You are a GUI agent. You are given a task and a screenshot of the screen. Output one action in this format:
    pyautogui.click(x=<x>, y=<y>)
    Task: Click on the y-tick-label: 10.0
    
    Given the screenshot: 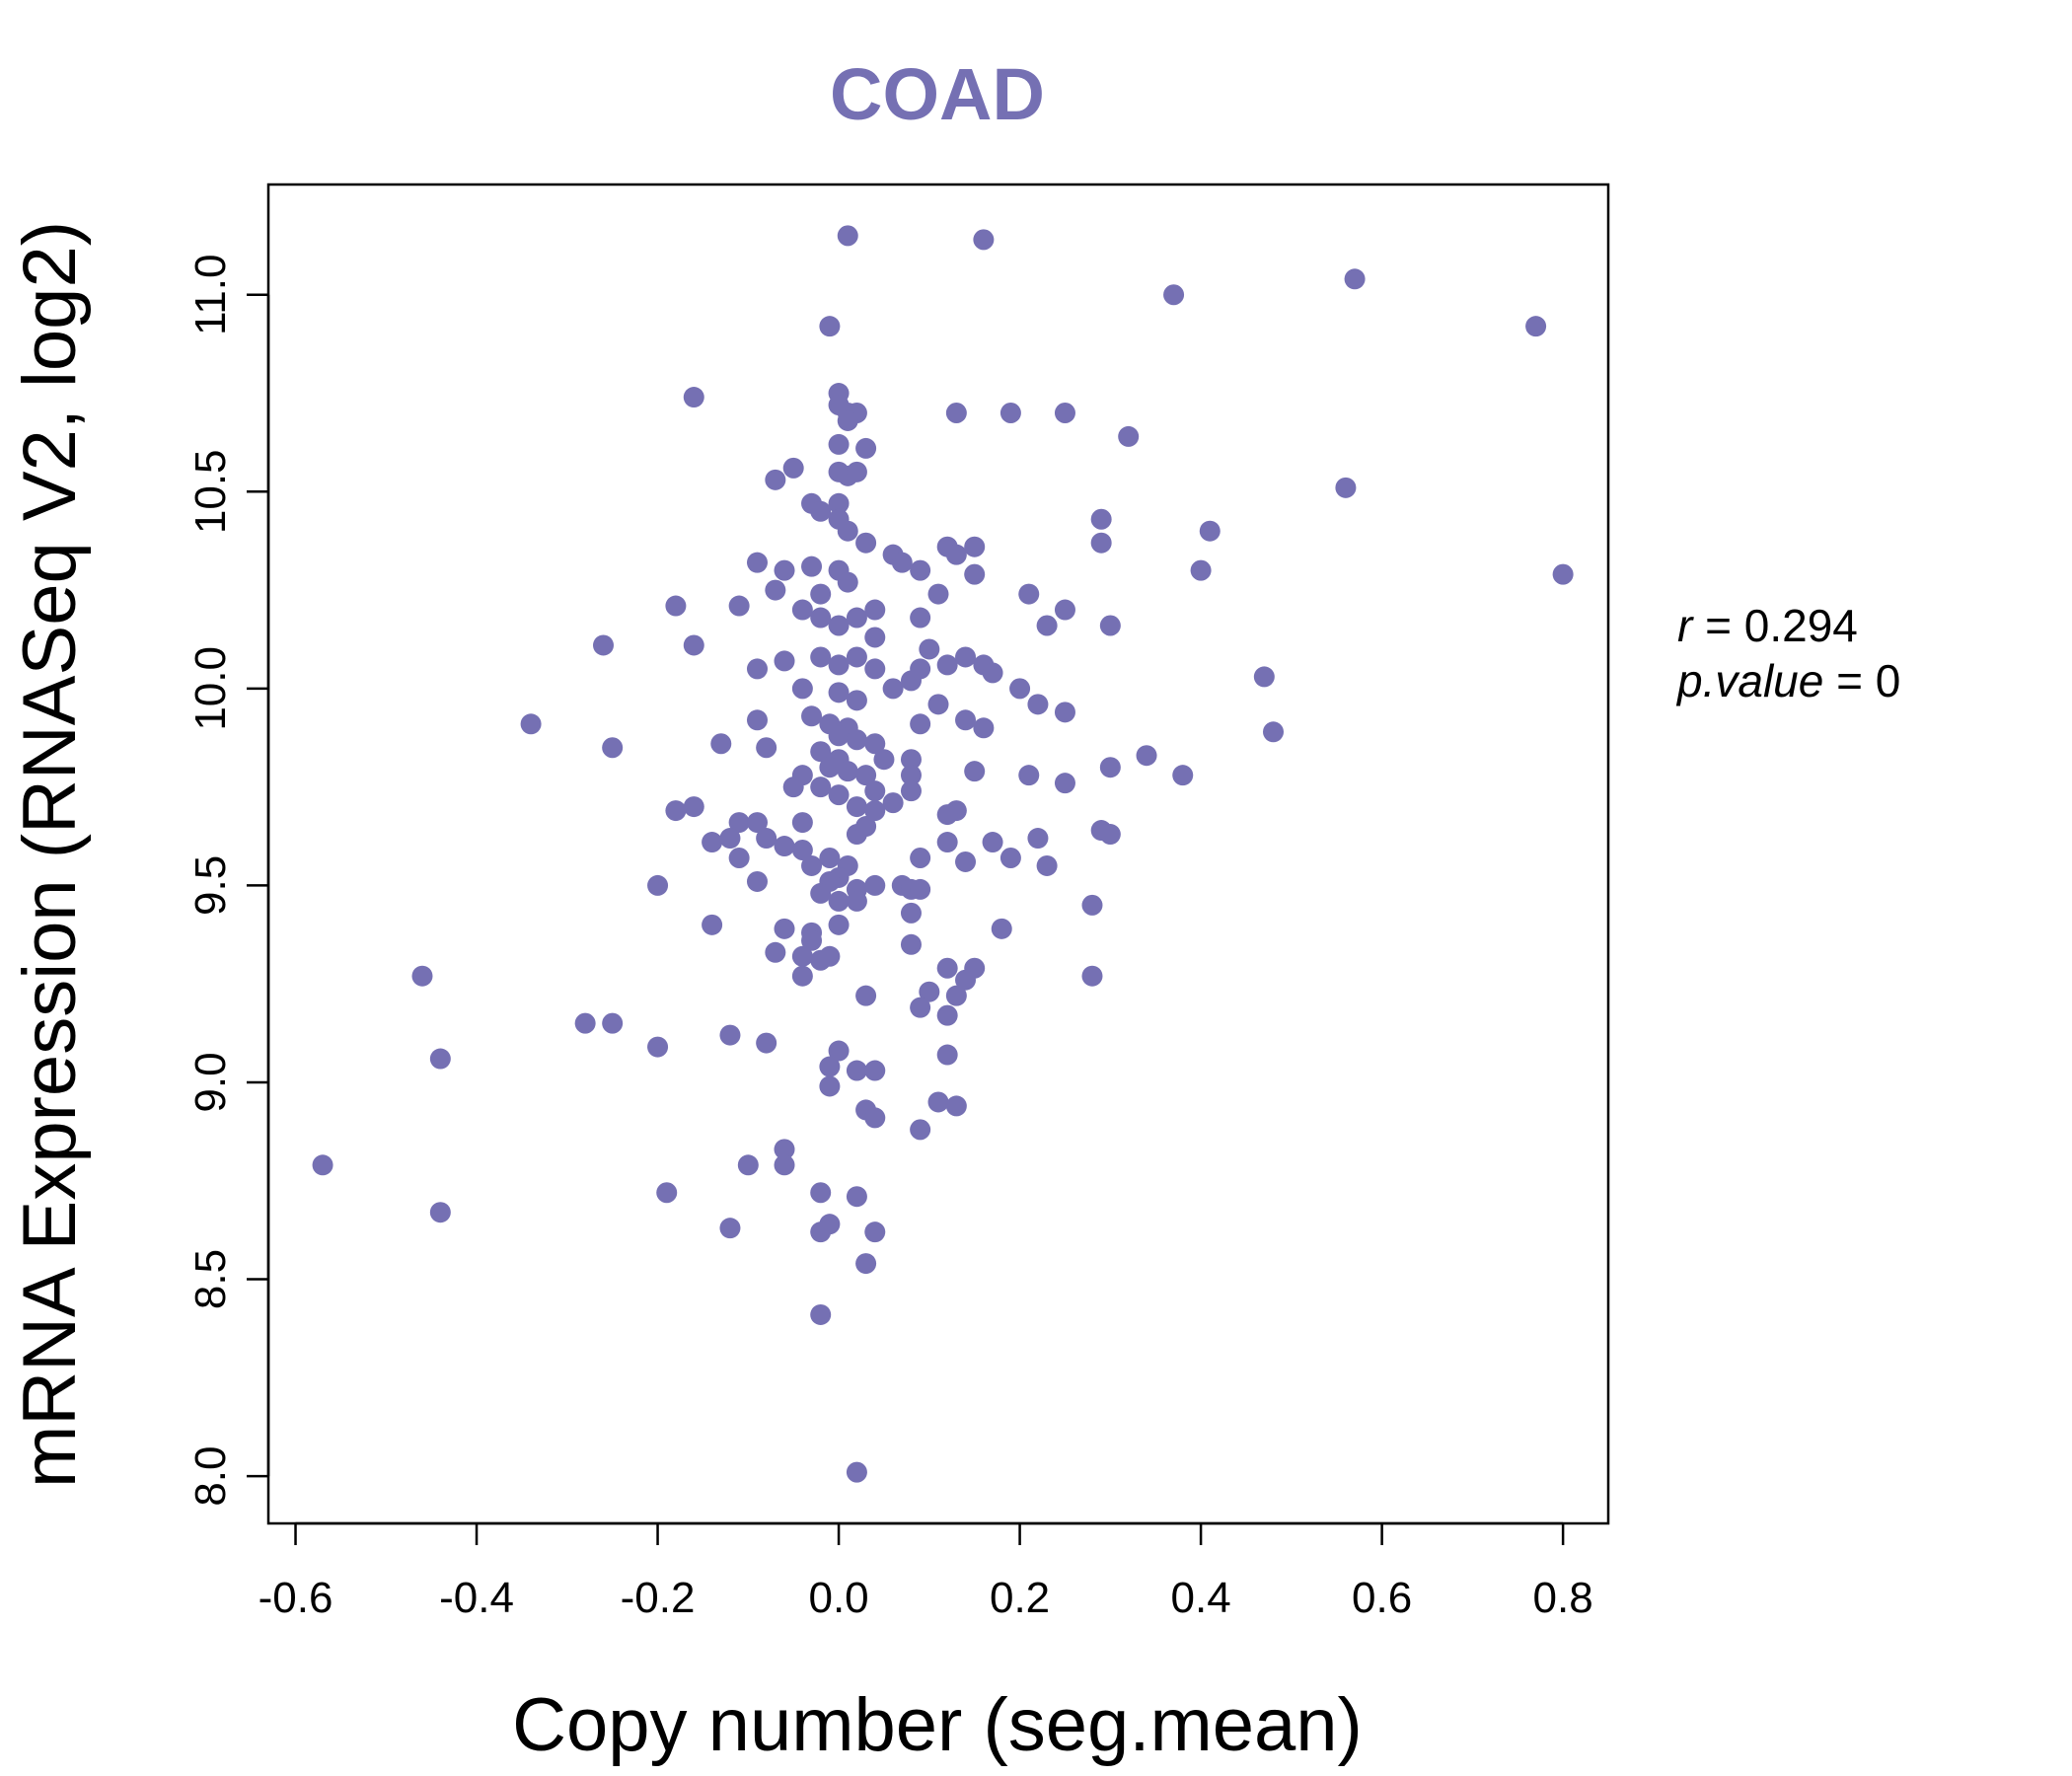 What is the action you would take?
    pyautogui.click(x=211, y=688)
    